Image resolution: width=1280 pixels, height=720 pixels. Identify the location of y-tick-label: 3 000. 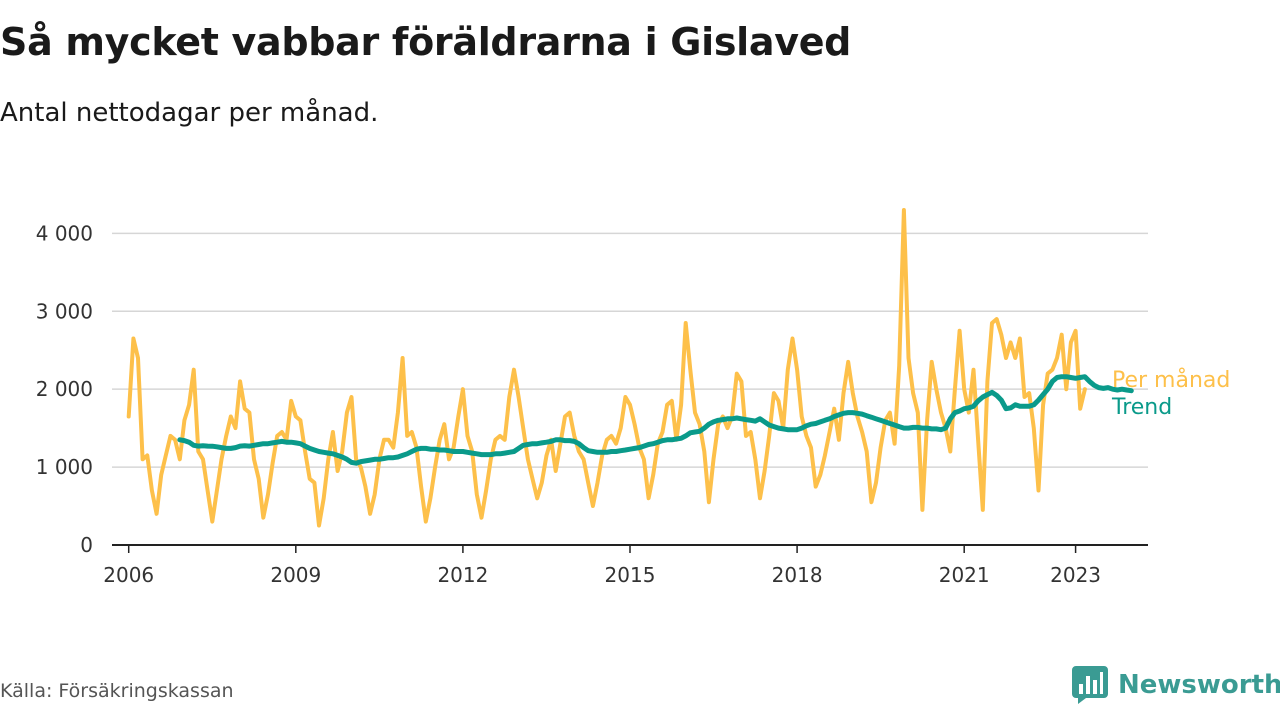
(64, 311).